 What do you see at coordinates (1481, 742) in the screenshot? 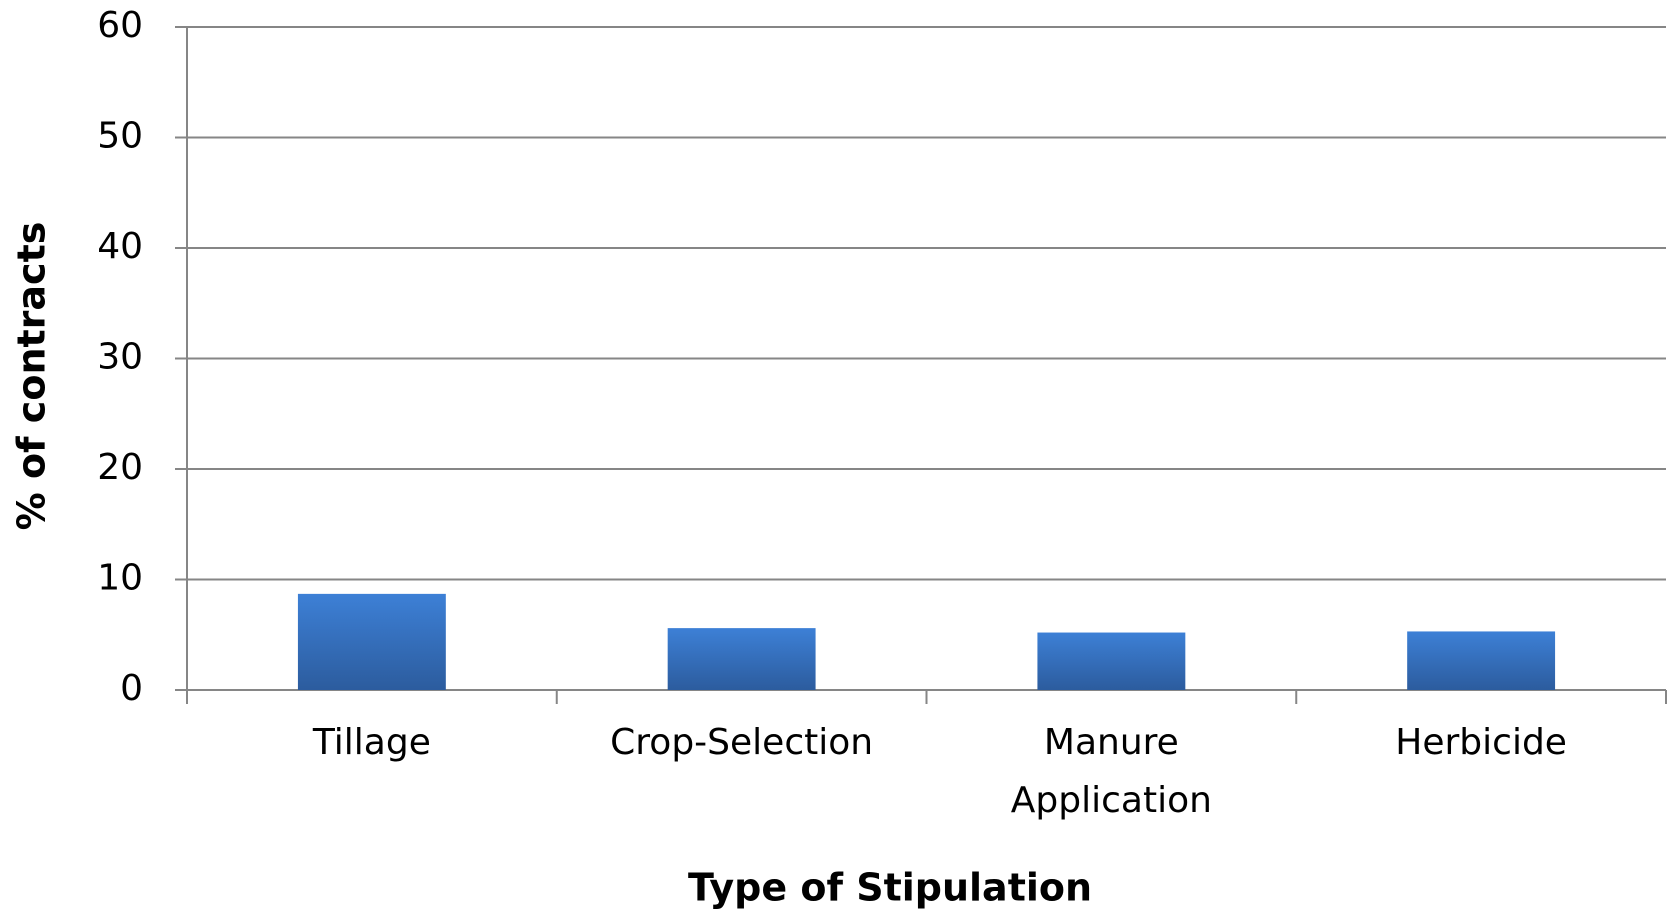
I see `x-tick-label: Herbicide` at bounding box center [1481, 742].